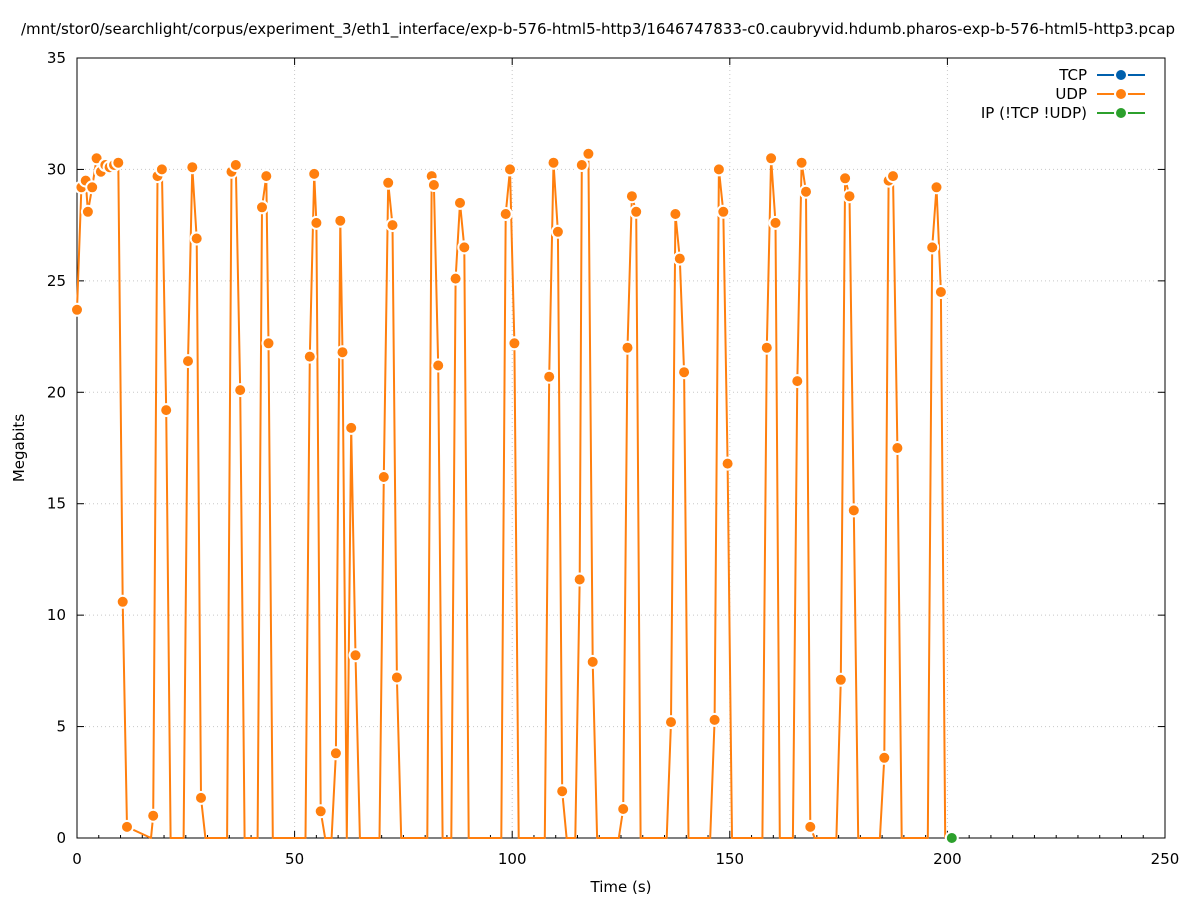 The height and width of the screenshot is (900, 1197). What do you see at coordinates (947, 859) in the screenshot?
I see `x-tick-label: 200` at bounding box center [947, 859].